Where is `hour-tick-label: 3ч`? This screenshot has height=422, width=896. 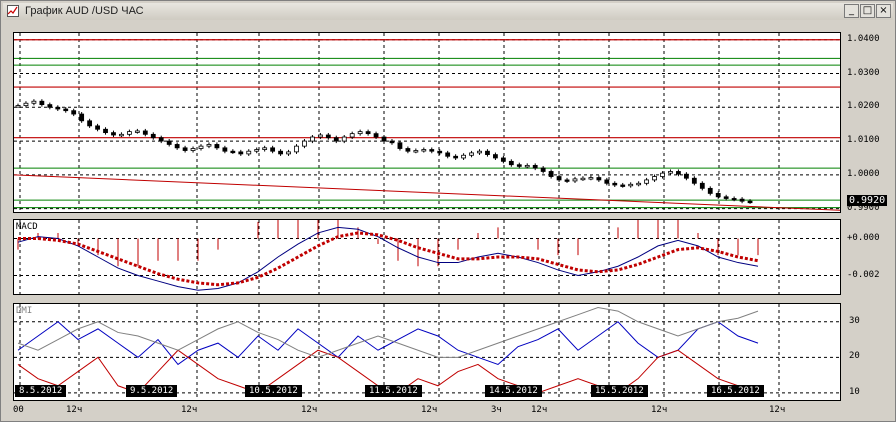 hour-tick-label: 3ч is located at coordinates (496, 410).